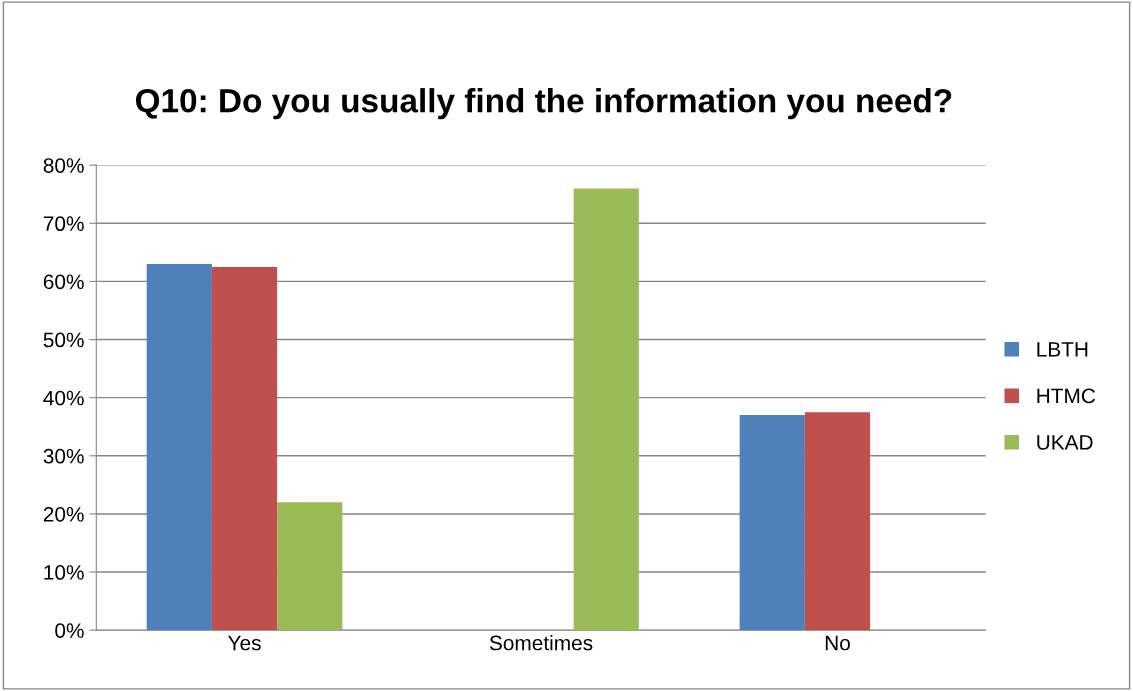 The width and height of the screenshot is (1133, 691). I want to click on y-tick-label: 0%, so click(69, 630).